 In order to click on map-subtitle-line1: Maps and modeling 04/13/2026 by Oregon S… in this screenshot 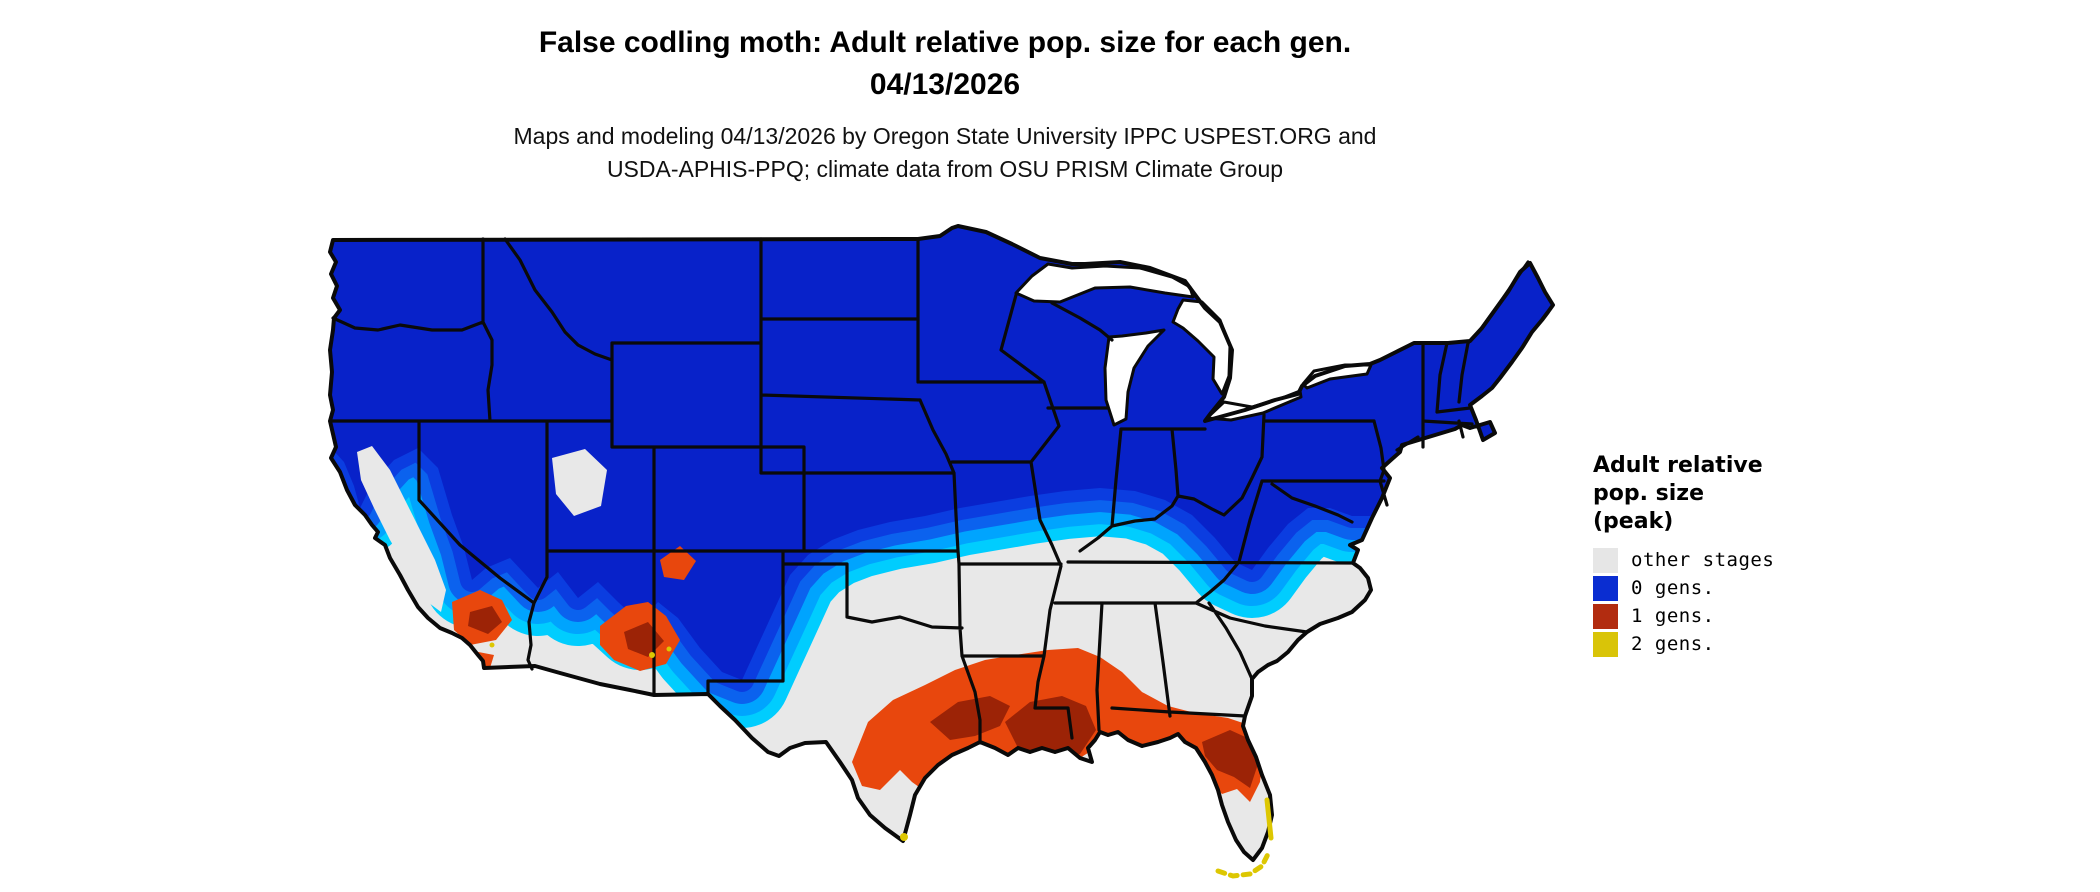, I will do `click(945, 136)`.